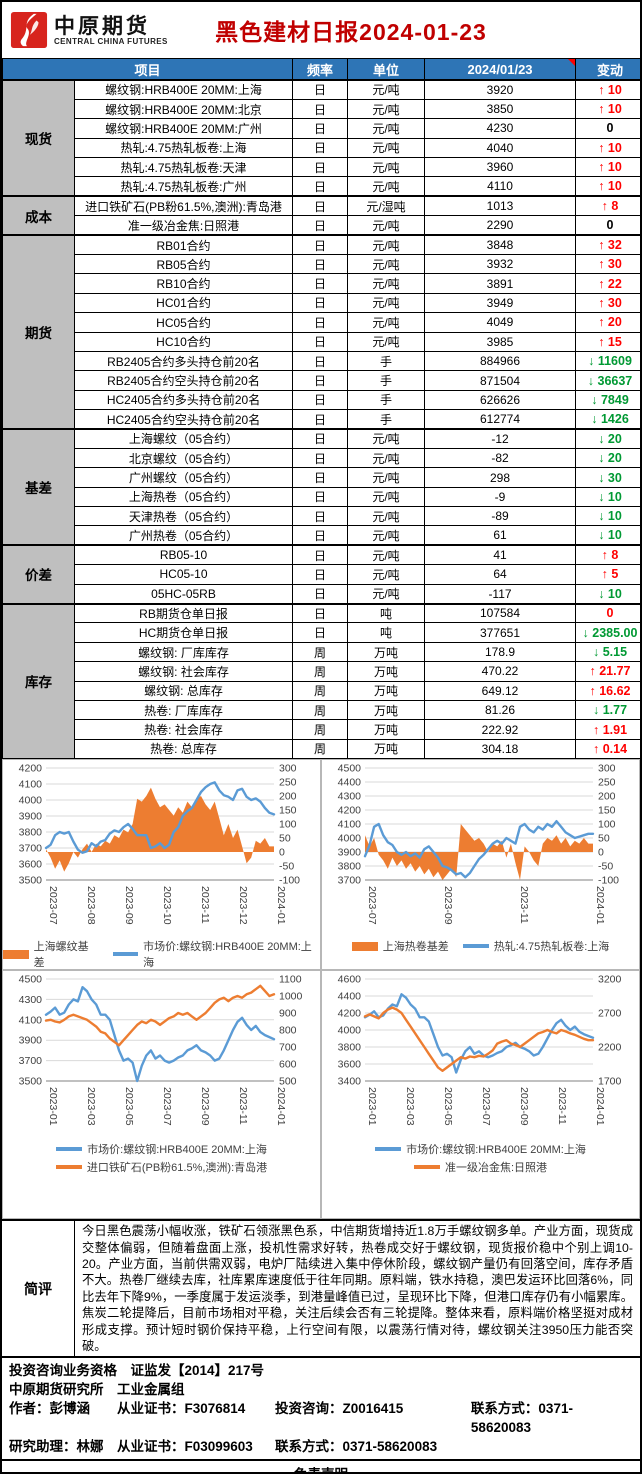 The height and width of the screenshot is (1474, 642). Describe the element at coordinates (500, 89) in the screenshot. I see `price-value: 3920` at that location.